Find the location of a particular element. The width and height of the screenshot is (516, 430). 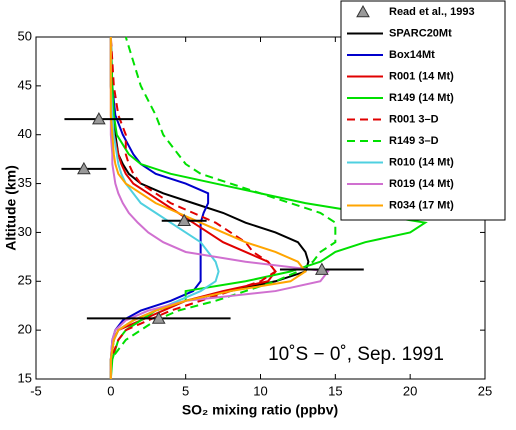

x-axis-label: SO₂ mixing ratio (ppbv) is located at coordinates (260, 410).